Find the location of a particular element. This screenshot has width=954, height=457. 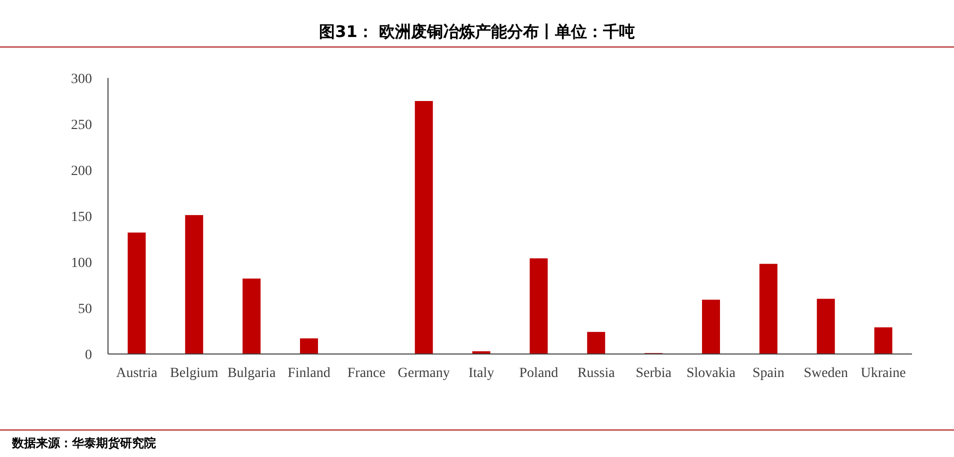

x-tick-label: France is located at coordinates (366, 373).